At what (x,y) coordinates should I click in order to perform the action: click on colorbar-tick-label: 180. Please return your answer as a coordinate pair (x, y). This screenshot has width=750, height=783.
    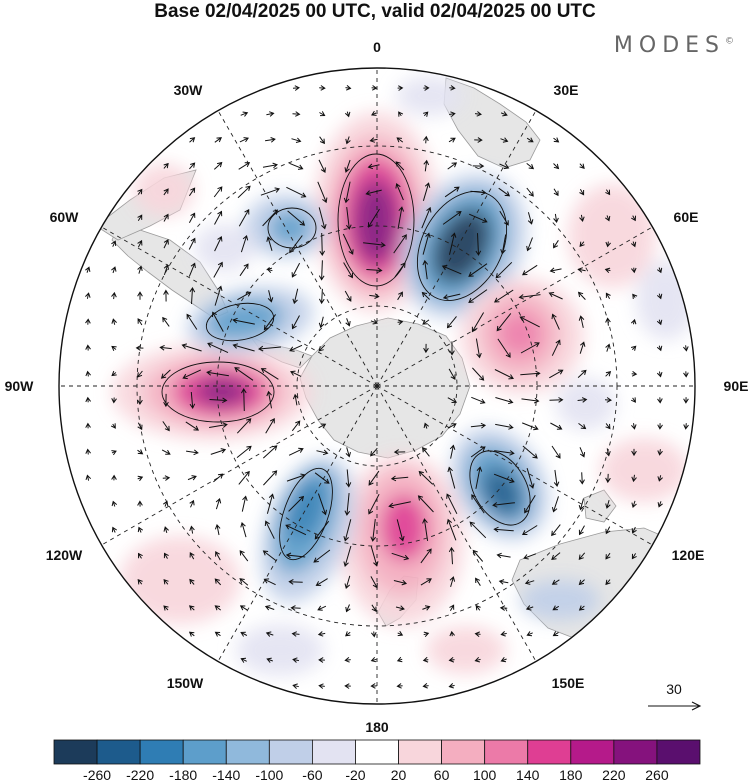
    Looking at the image, I should click on (571, 775).